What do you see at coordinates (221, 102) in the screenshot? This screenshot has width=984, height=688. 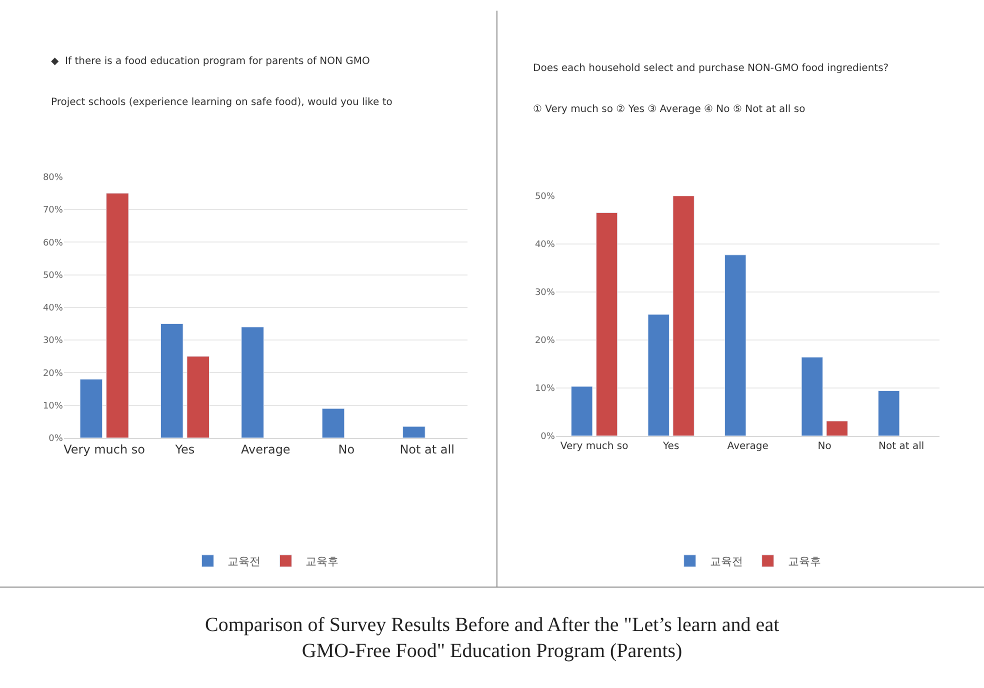 I see `chart-subtitle: Project schools (experience learning on safe food), would you like to` at bounding box center [221, 102].